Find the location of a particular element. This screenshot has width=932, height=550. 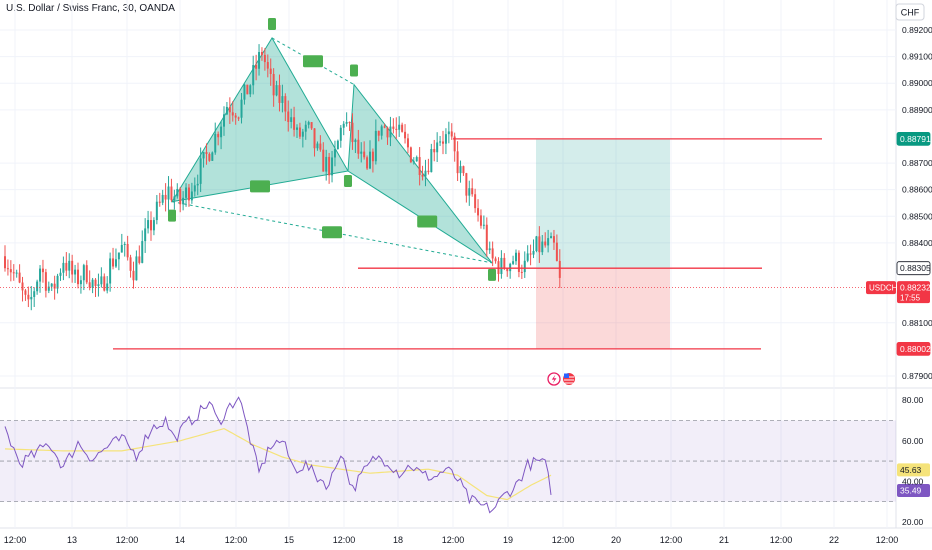

loss-zone is located at coordinates (603, 308).